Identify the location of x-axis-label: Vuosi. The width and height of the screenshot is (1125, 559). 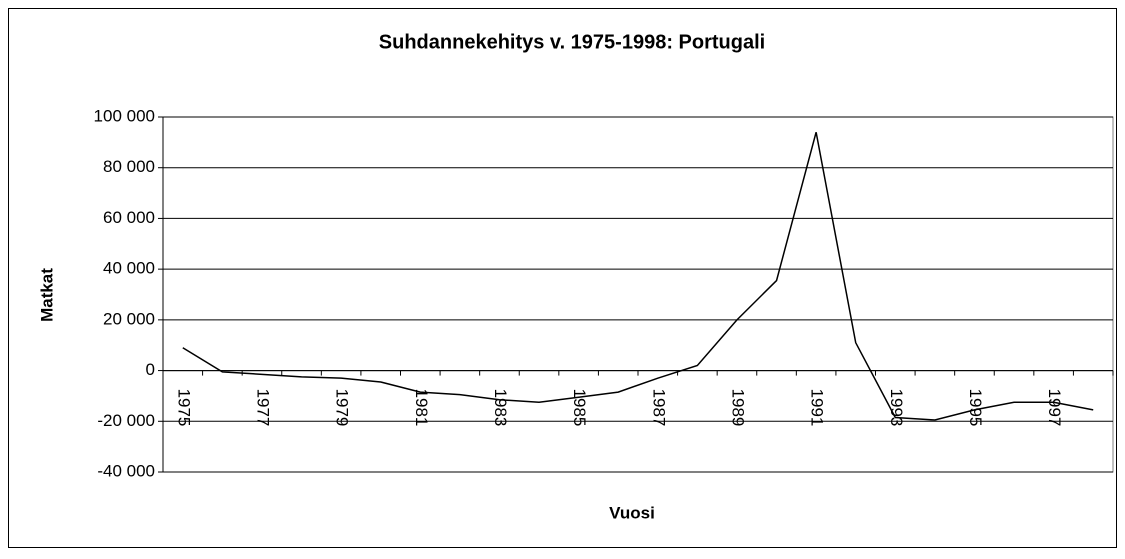
(632, 512).